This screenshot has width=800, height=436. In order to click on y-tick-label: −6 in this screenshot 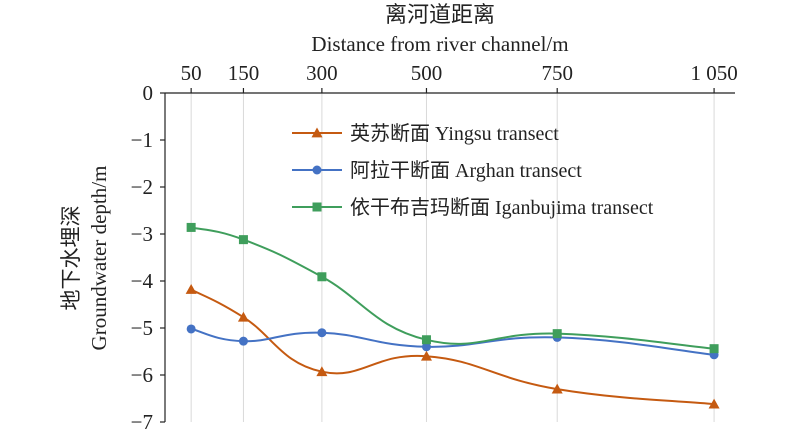, I will do `click(142, 375)`.